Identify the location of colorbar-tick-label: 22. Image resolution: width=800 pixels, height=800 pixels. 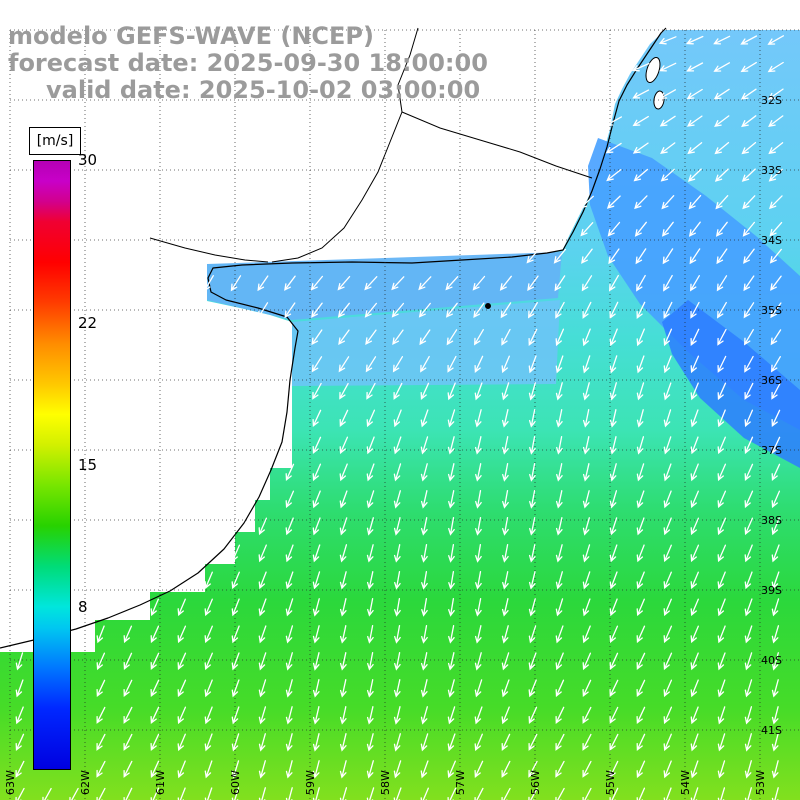
(88, 322).